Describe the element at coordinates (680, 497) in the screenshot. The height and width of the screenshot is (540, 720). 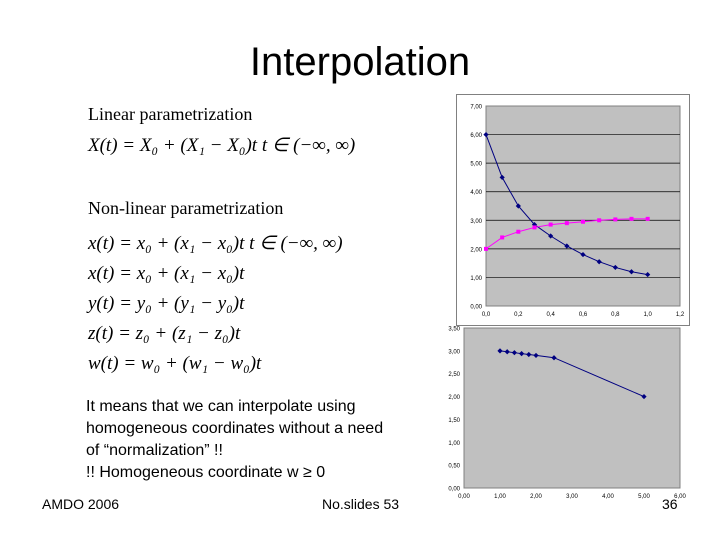
I see `x-tick-label: 6,00` at that location.